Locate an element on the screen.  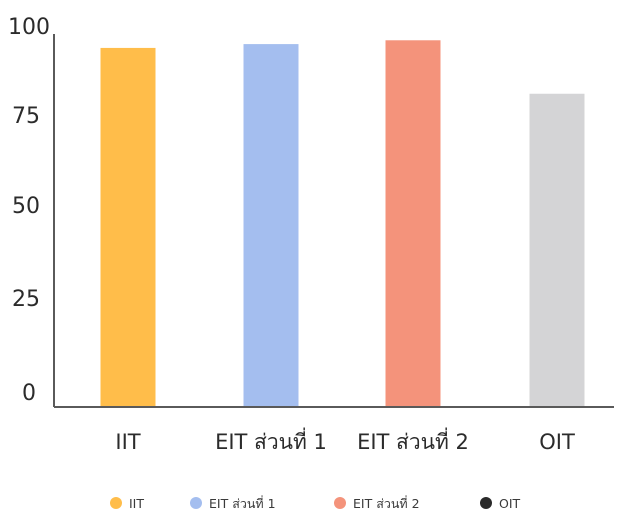
x-tick-label-eit-1: EIT ส่วนที่ 1 is located at coordinates (271, 440).